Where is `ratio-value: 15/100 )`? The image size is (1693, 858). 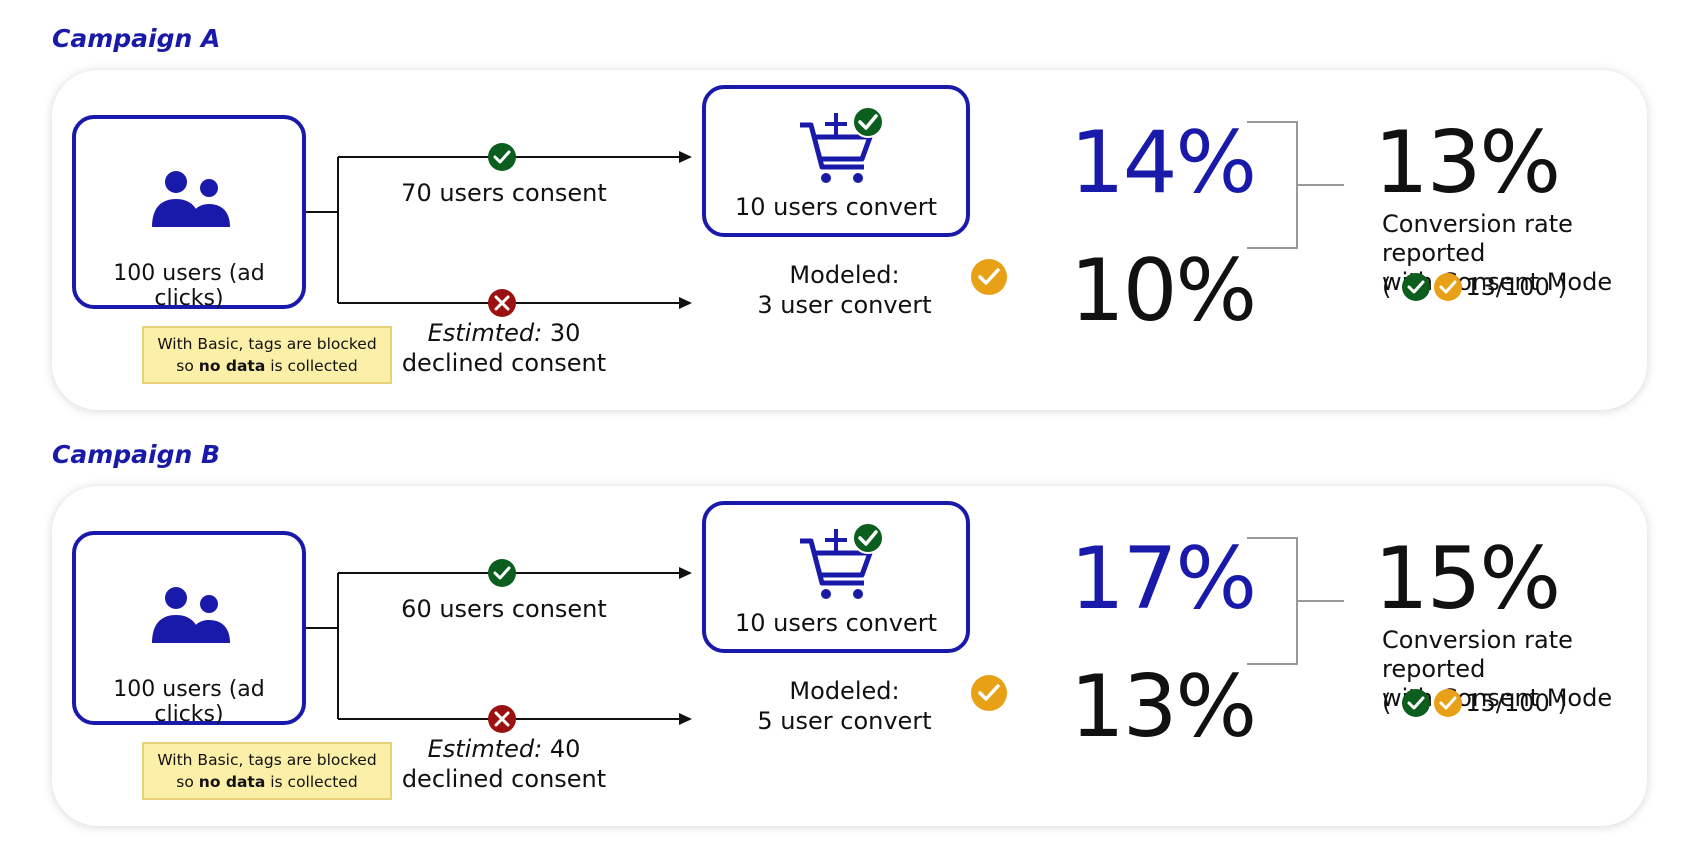
ratio-value: 15/100 ) is located at coordinates (1516, 703).